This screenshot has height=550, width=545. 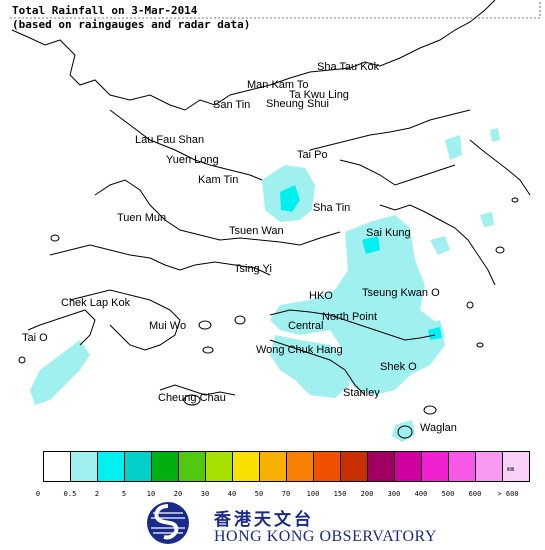 I want to click on legend-tick-label: 200, so click(x=367, y=494).